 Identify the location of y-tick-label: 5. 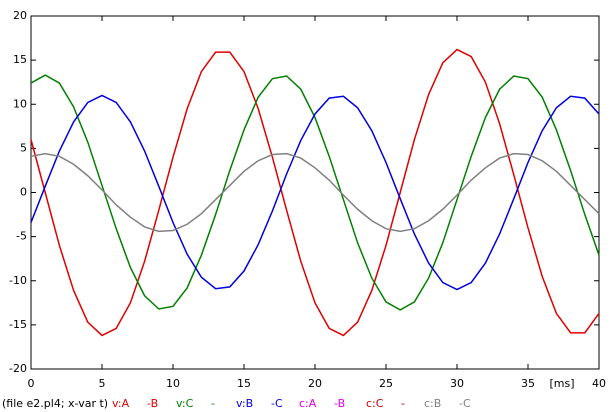
(23, 147).